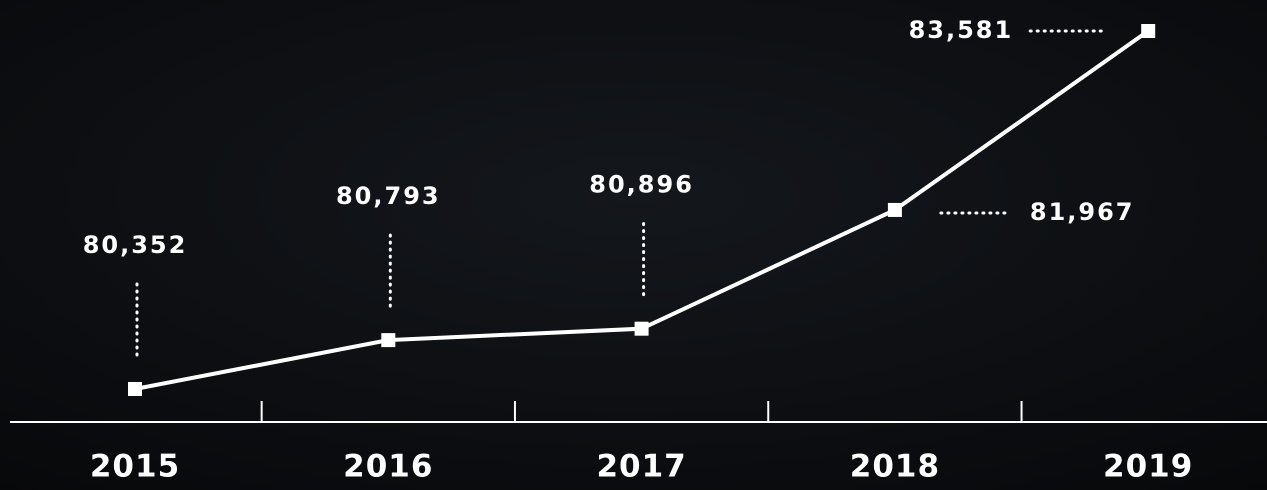  Describe the element at coordinates (895, 467) in the screenshot. I see `x-tick-label: 2018` at that location.